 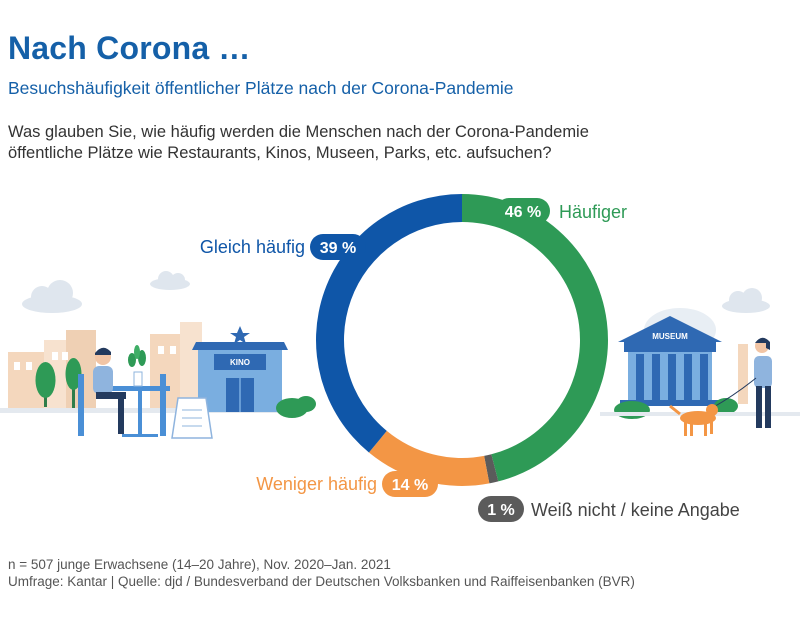 I want to click on kino-sign: KINO, so click(x=240, y=362).